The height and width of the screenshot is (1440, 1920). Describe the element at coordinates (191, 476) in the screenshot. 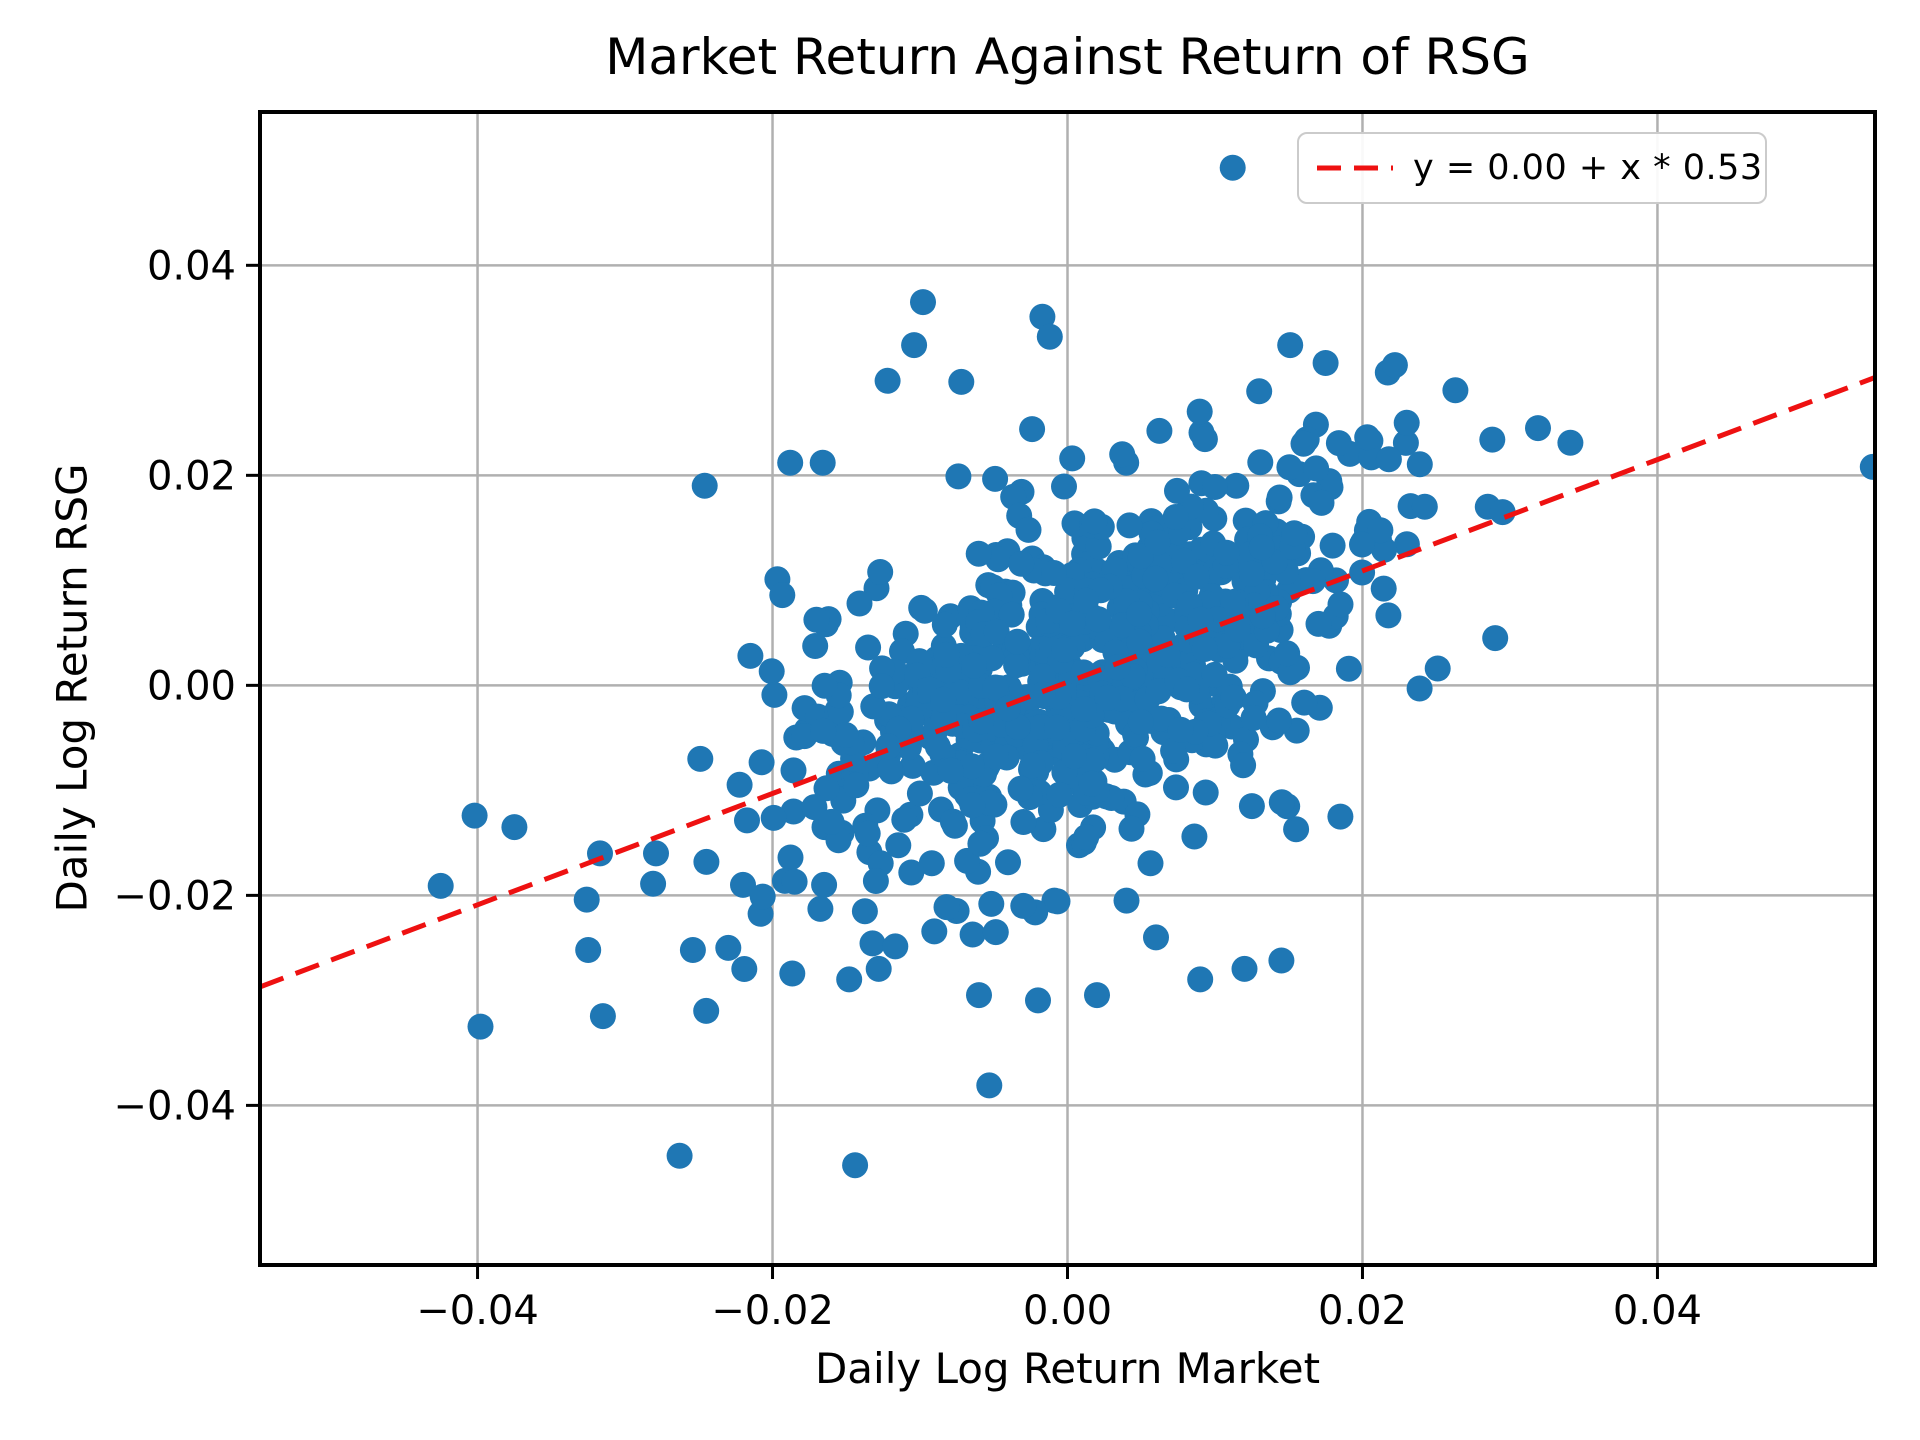

I see `y-tick-label: 0.02` at that location.